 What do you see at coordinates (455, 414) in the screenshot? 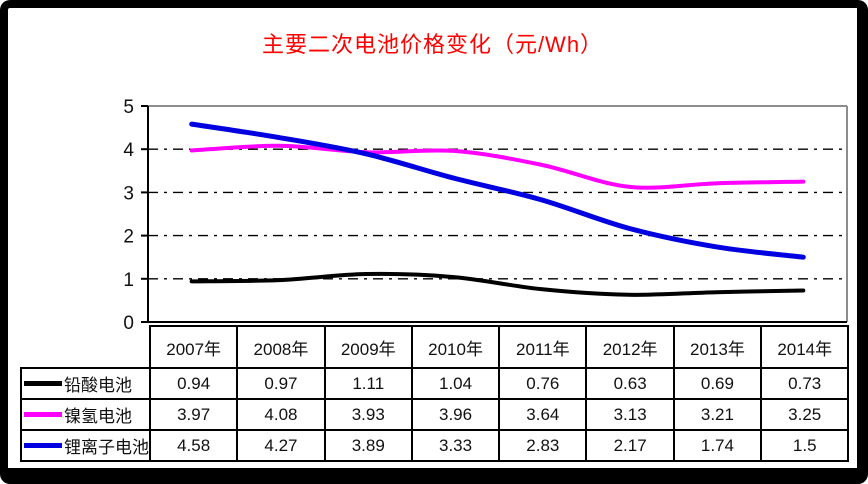
I see `value-cell: 3.96` at bounding box center [455, 414].